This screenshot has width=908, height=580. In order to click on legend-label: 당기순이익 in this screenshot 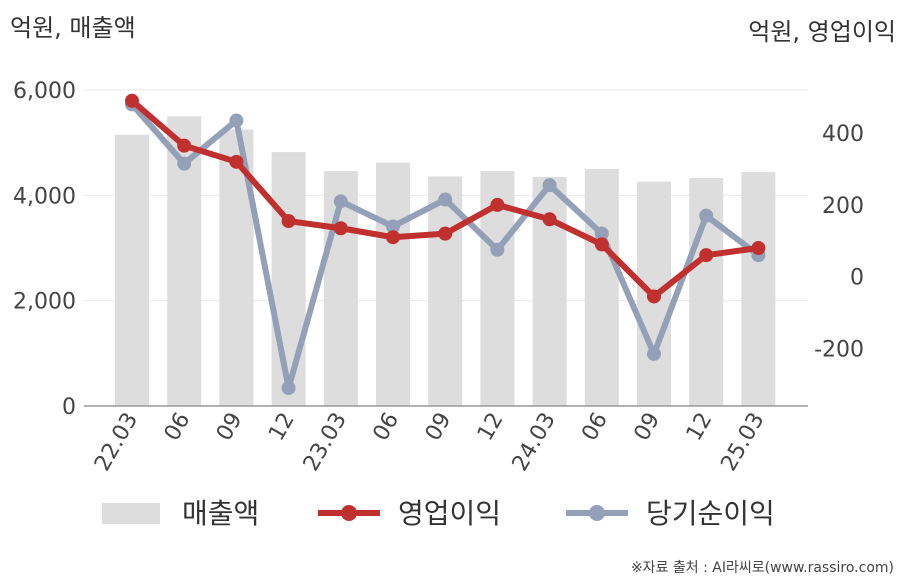, I will do `click(710, 513)`.